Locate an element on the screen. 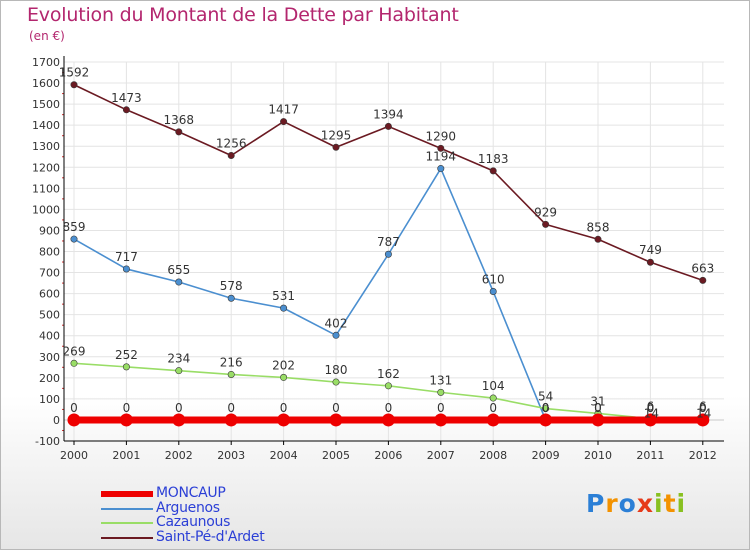  data-label: 14 is located at coordinates (703, 414).